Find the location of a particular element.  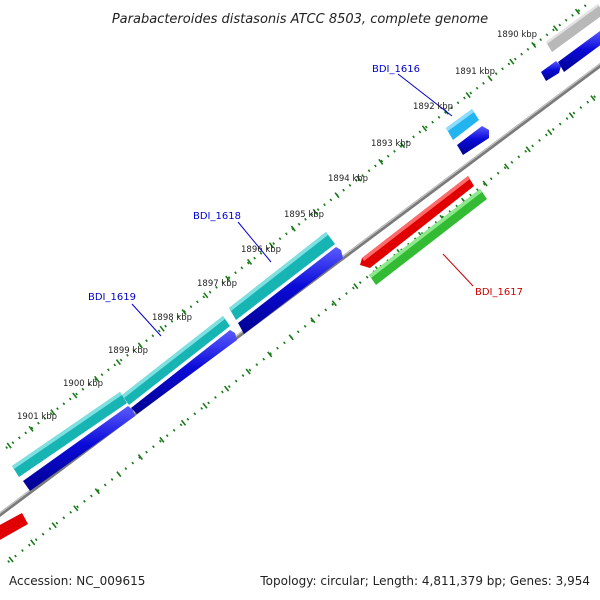

gene-bdi-1616-highlight is located at coordinates (460, 120).